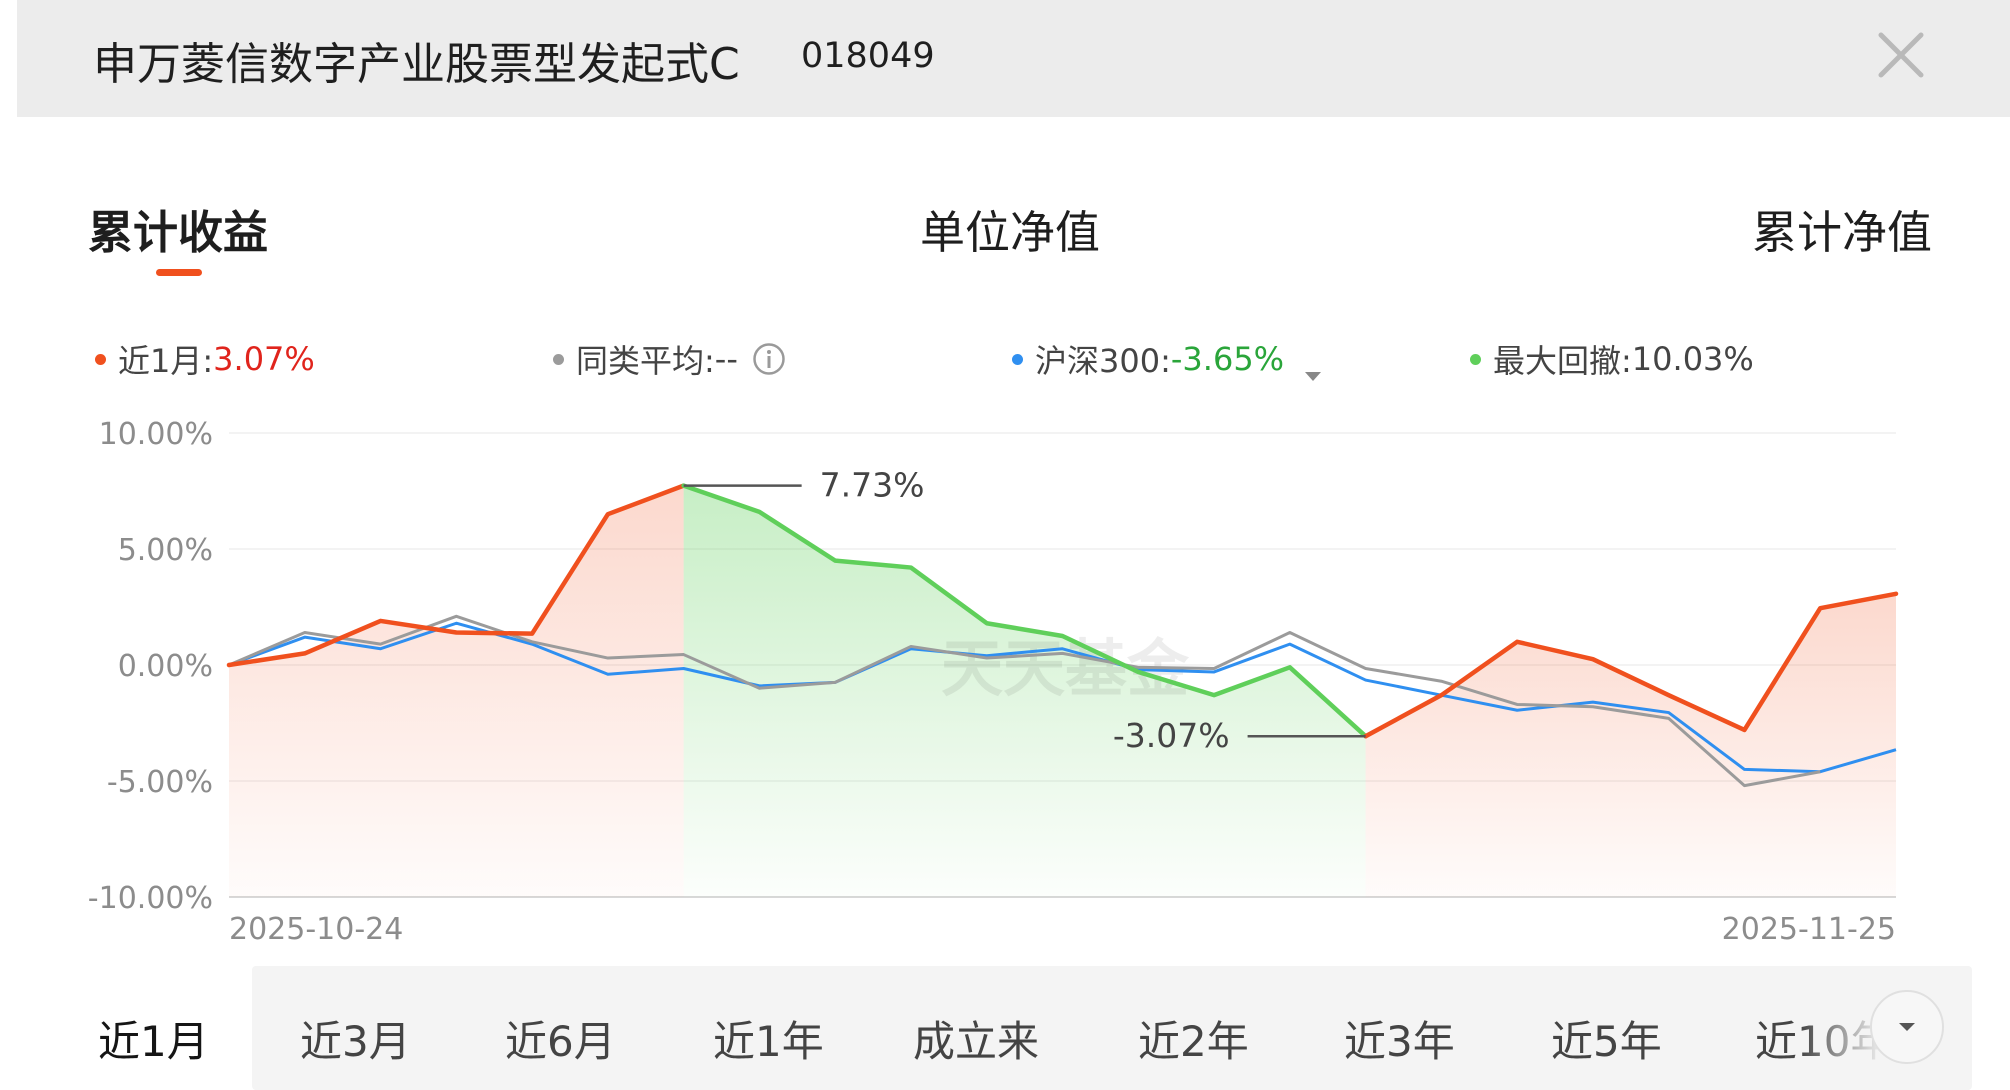 The width and height of the screenshot is (2010, 1090). Describe the element at coordinates (1103, 359) in the screenshot. I see `legend-label: 沪深300:` at that location.